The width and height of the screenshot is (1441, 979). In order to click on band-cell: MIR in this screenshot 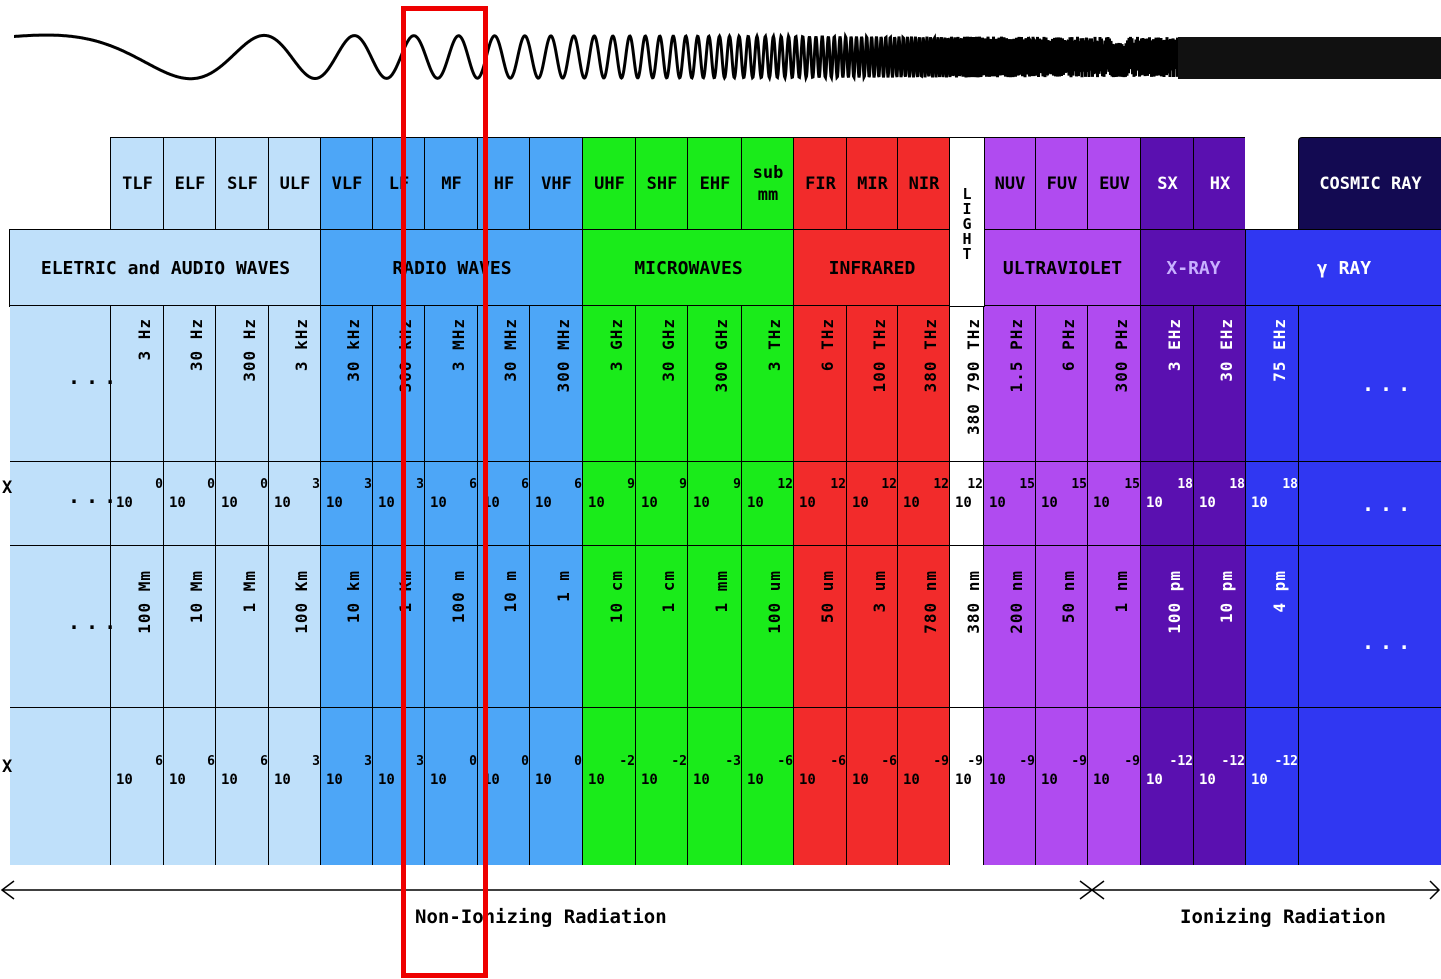, I will do `click(872, 183)`.